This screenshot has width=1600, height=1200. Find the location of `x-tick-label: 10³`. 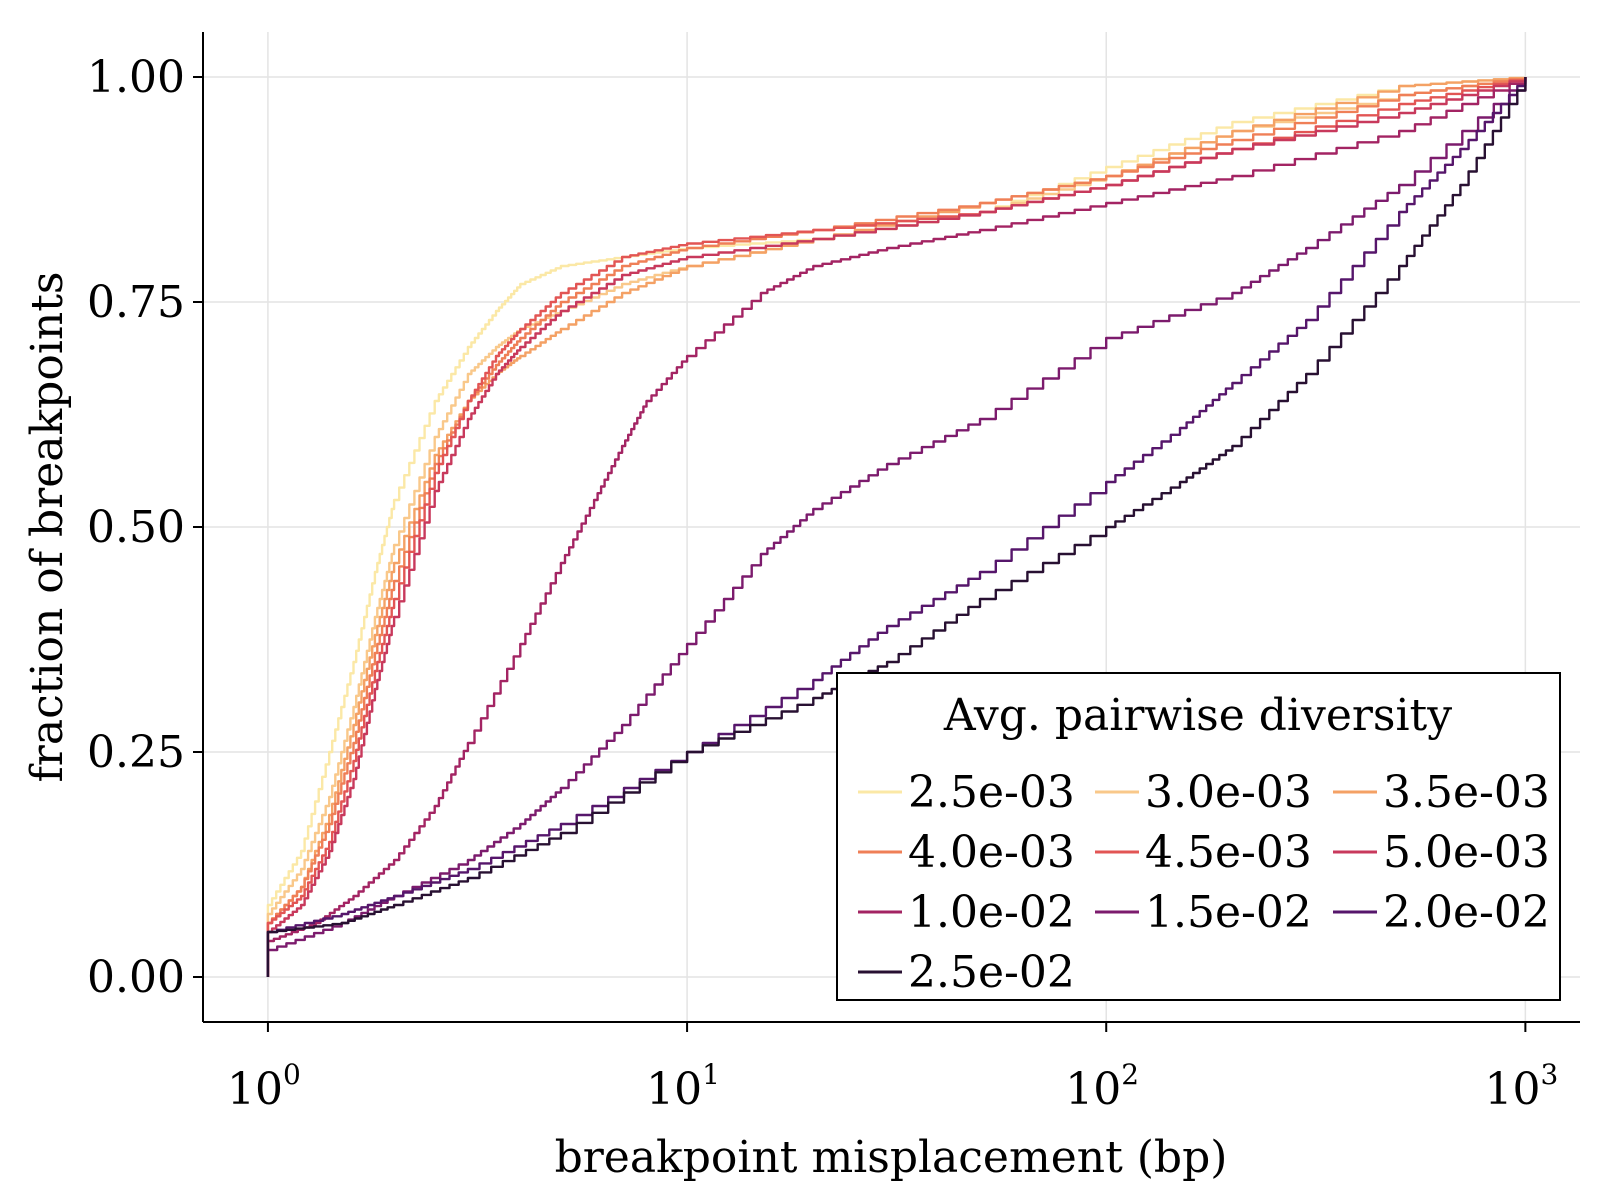

x-tick-label: 10³ is located at coordinates (1521, 1086).